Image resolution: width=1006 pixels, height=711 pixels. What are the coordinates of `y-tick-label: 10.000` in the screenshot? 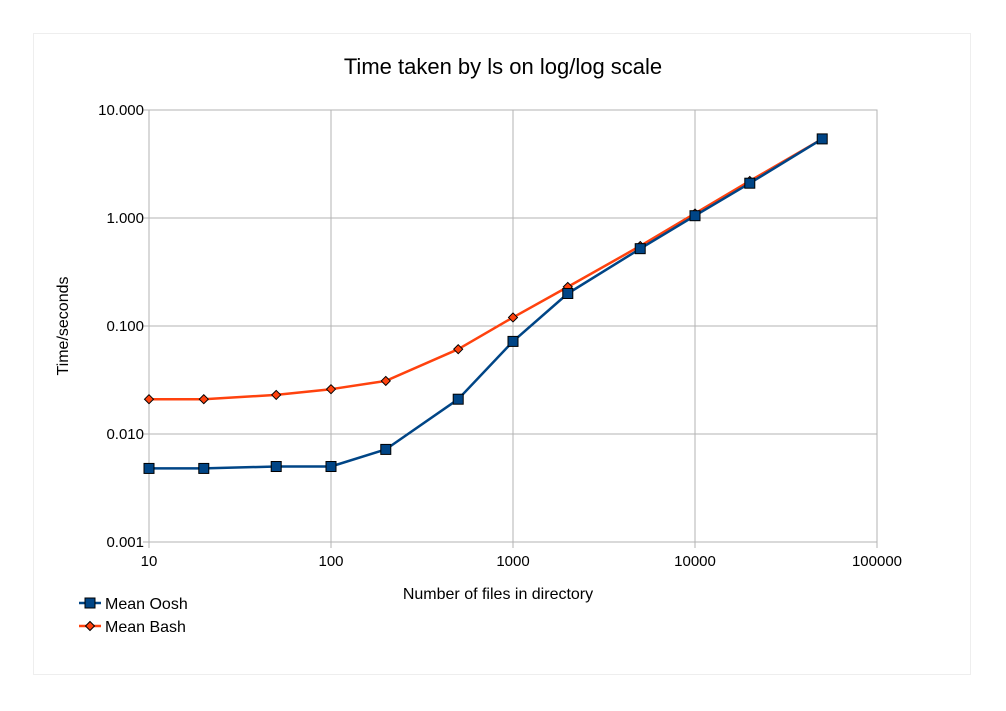 It's located at (121, 110).